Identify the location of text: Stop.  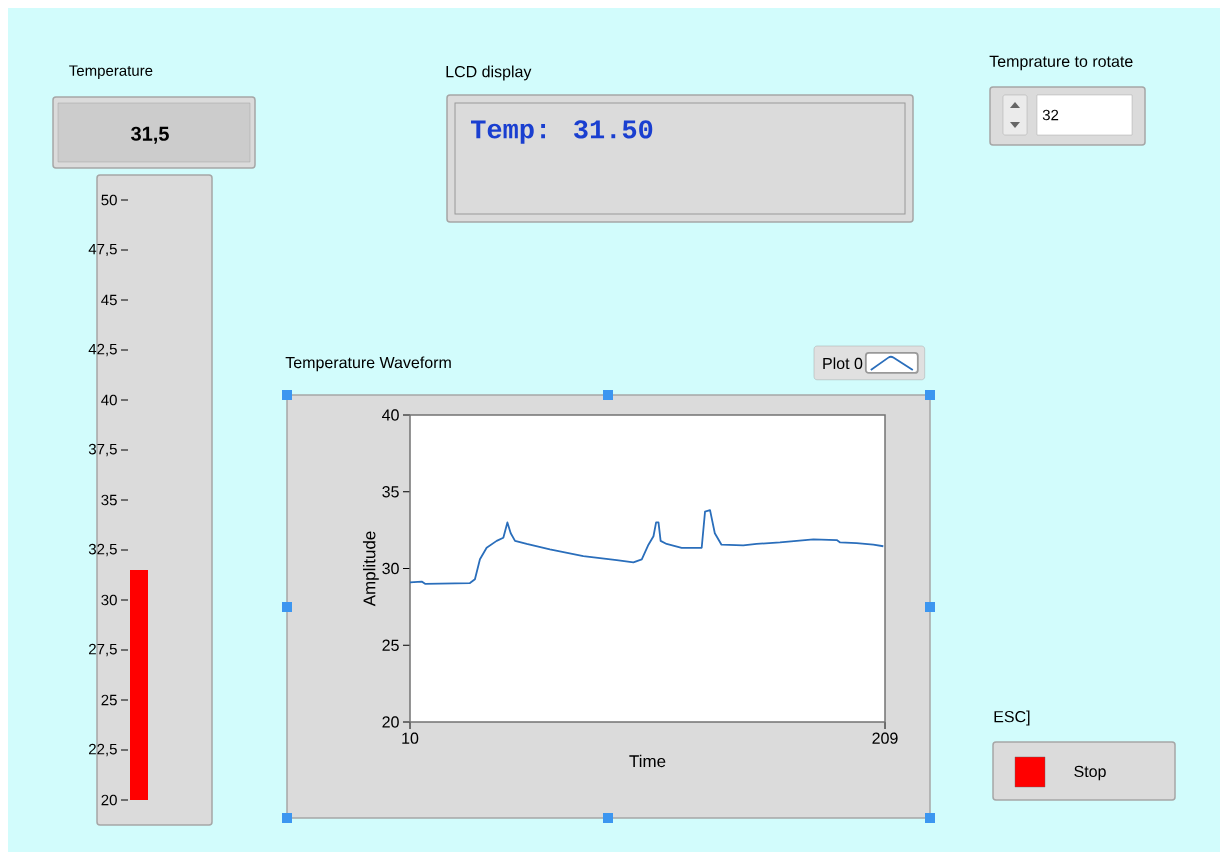
(1090, 773).